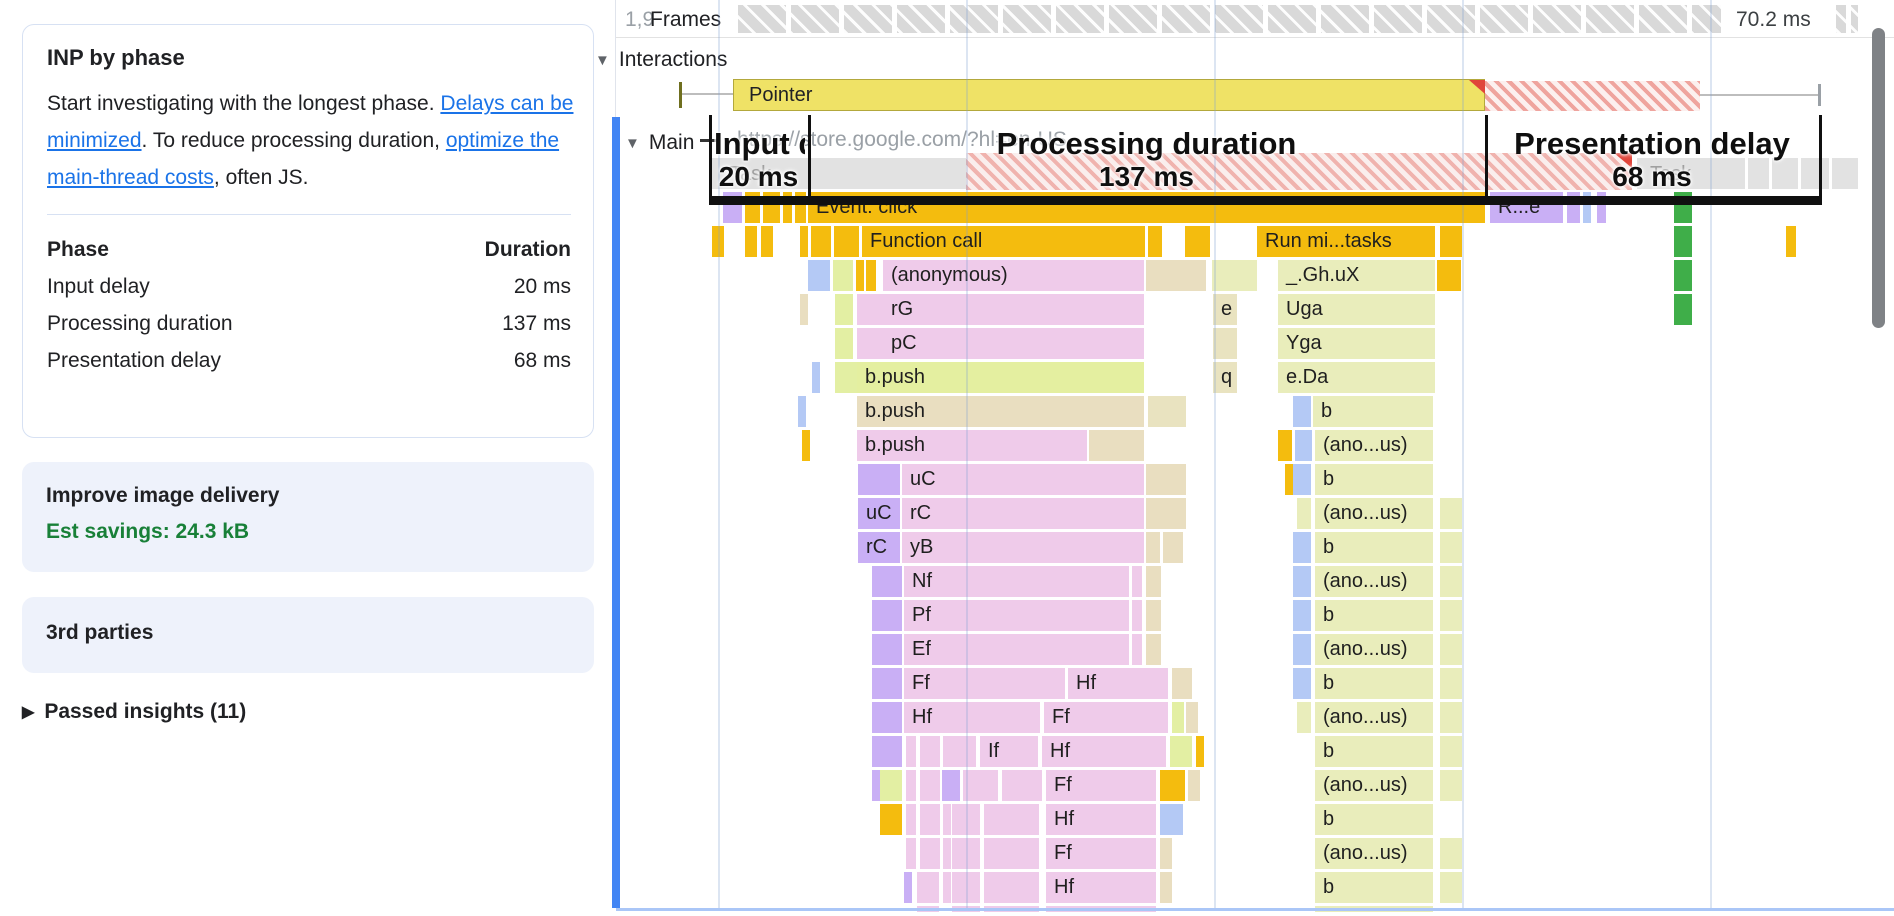  I want to click on flame-bar: _.Gh.uX, so click(1356, 275).